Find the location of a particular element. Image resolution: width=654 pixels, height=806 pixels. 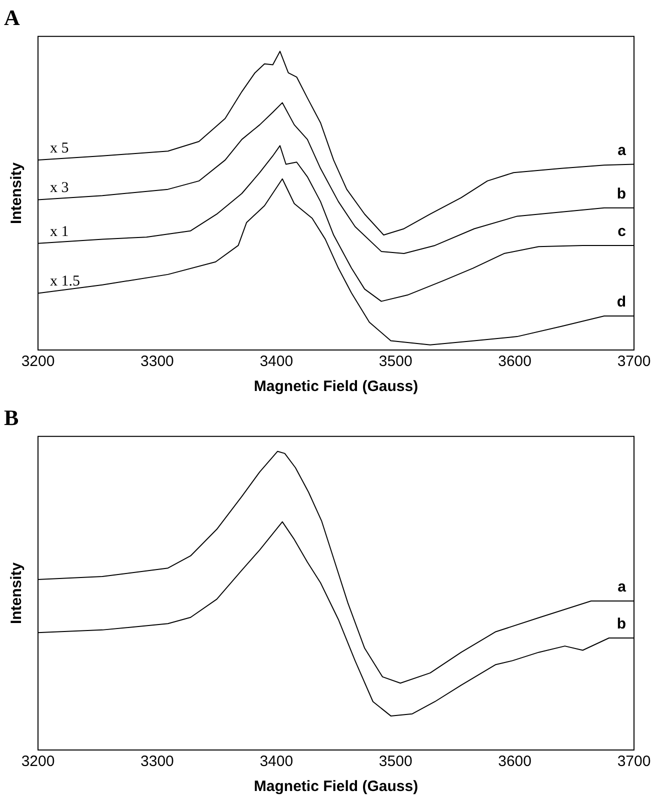

chart-title: A is located at coordinates (12, 17).